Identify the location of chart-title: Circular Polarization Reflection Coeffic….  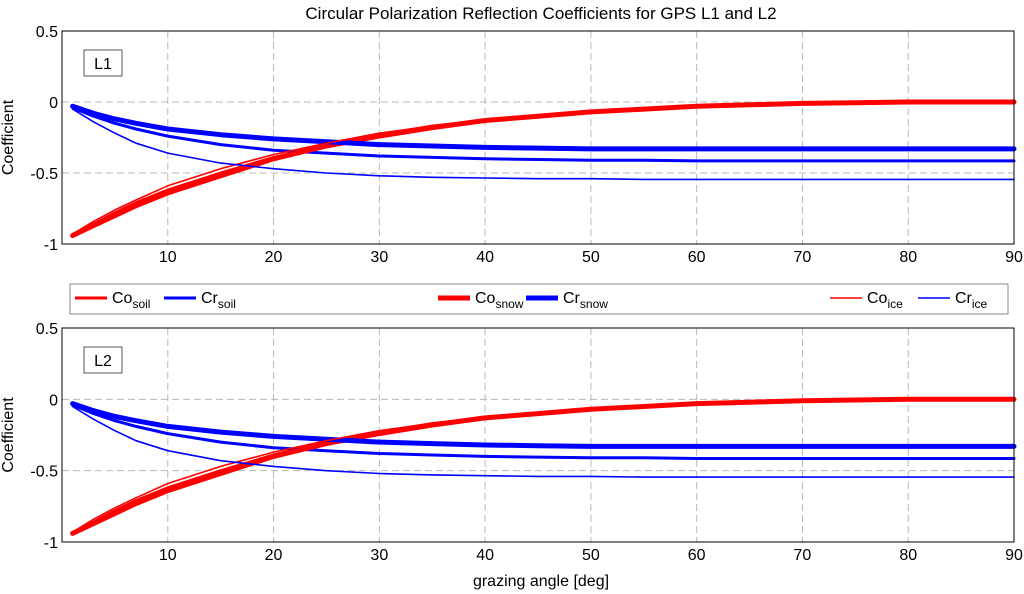
(540, 13).